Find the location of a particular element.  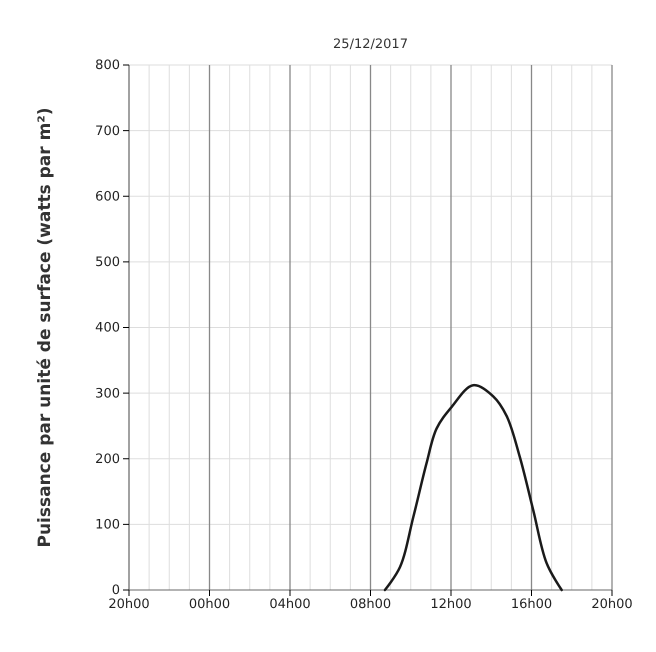

chart-title: 25/12/2017 is located at coordinates (370, 44).